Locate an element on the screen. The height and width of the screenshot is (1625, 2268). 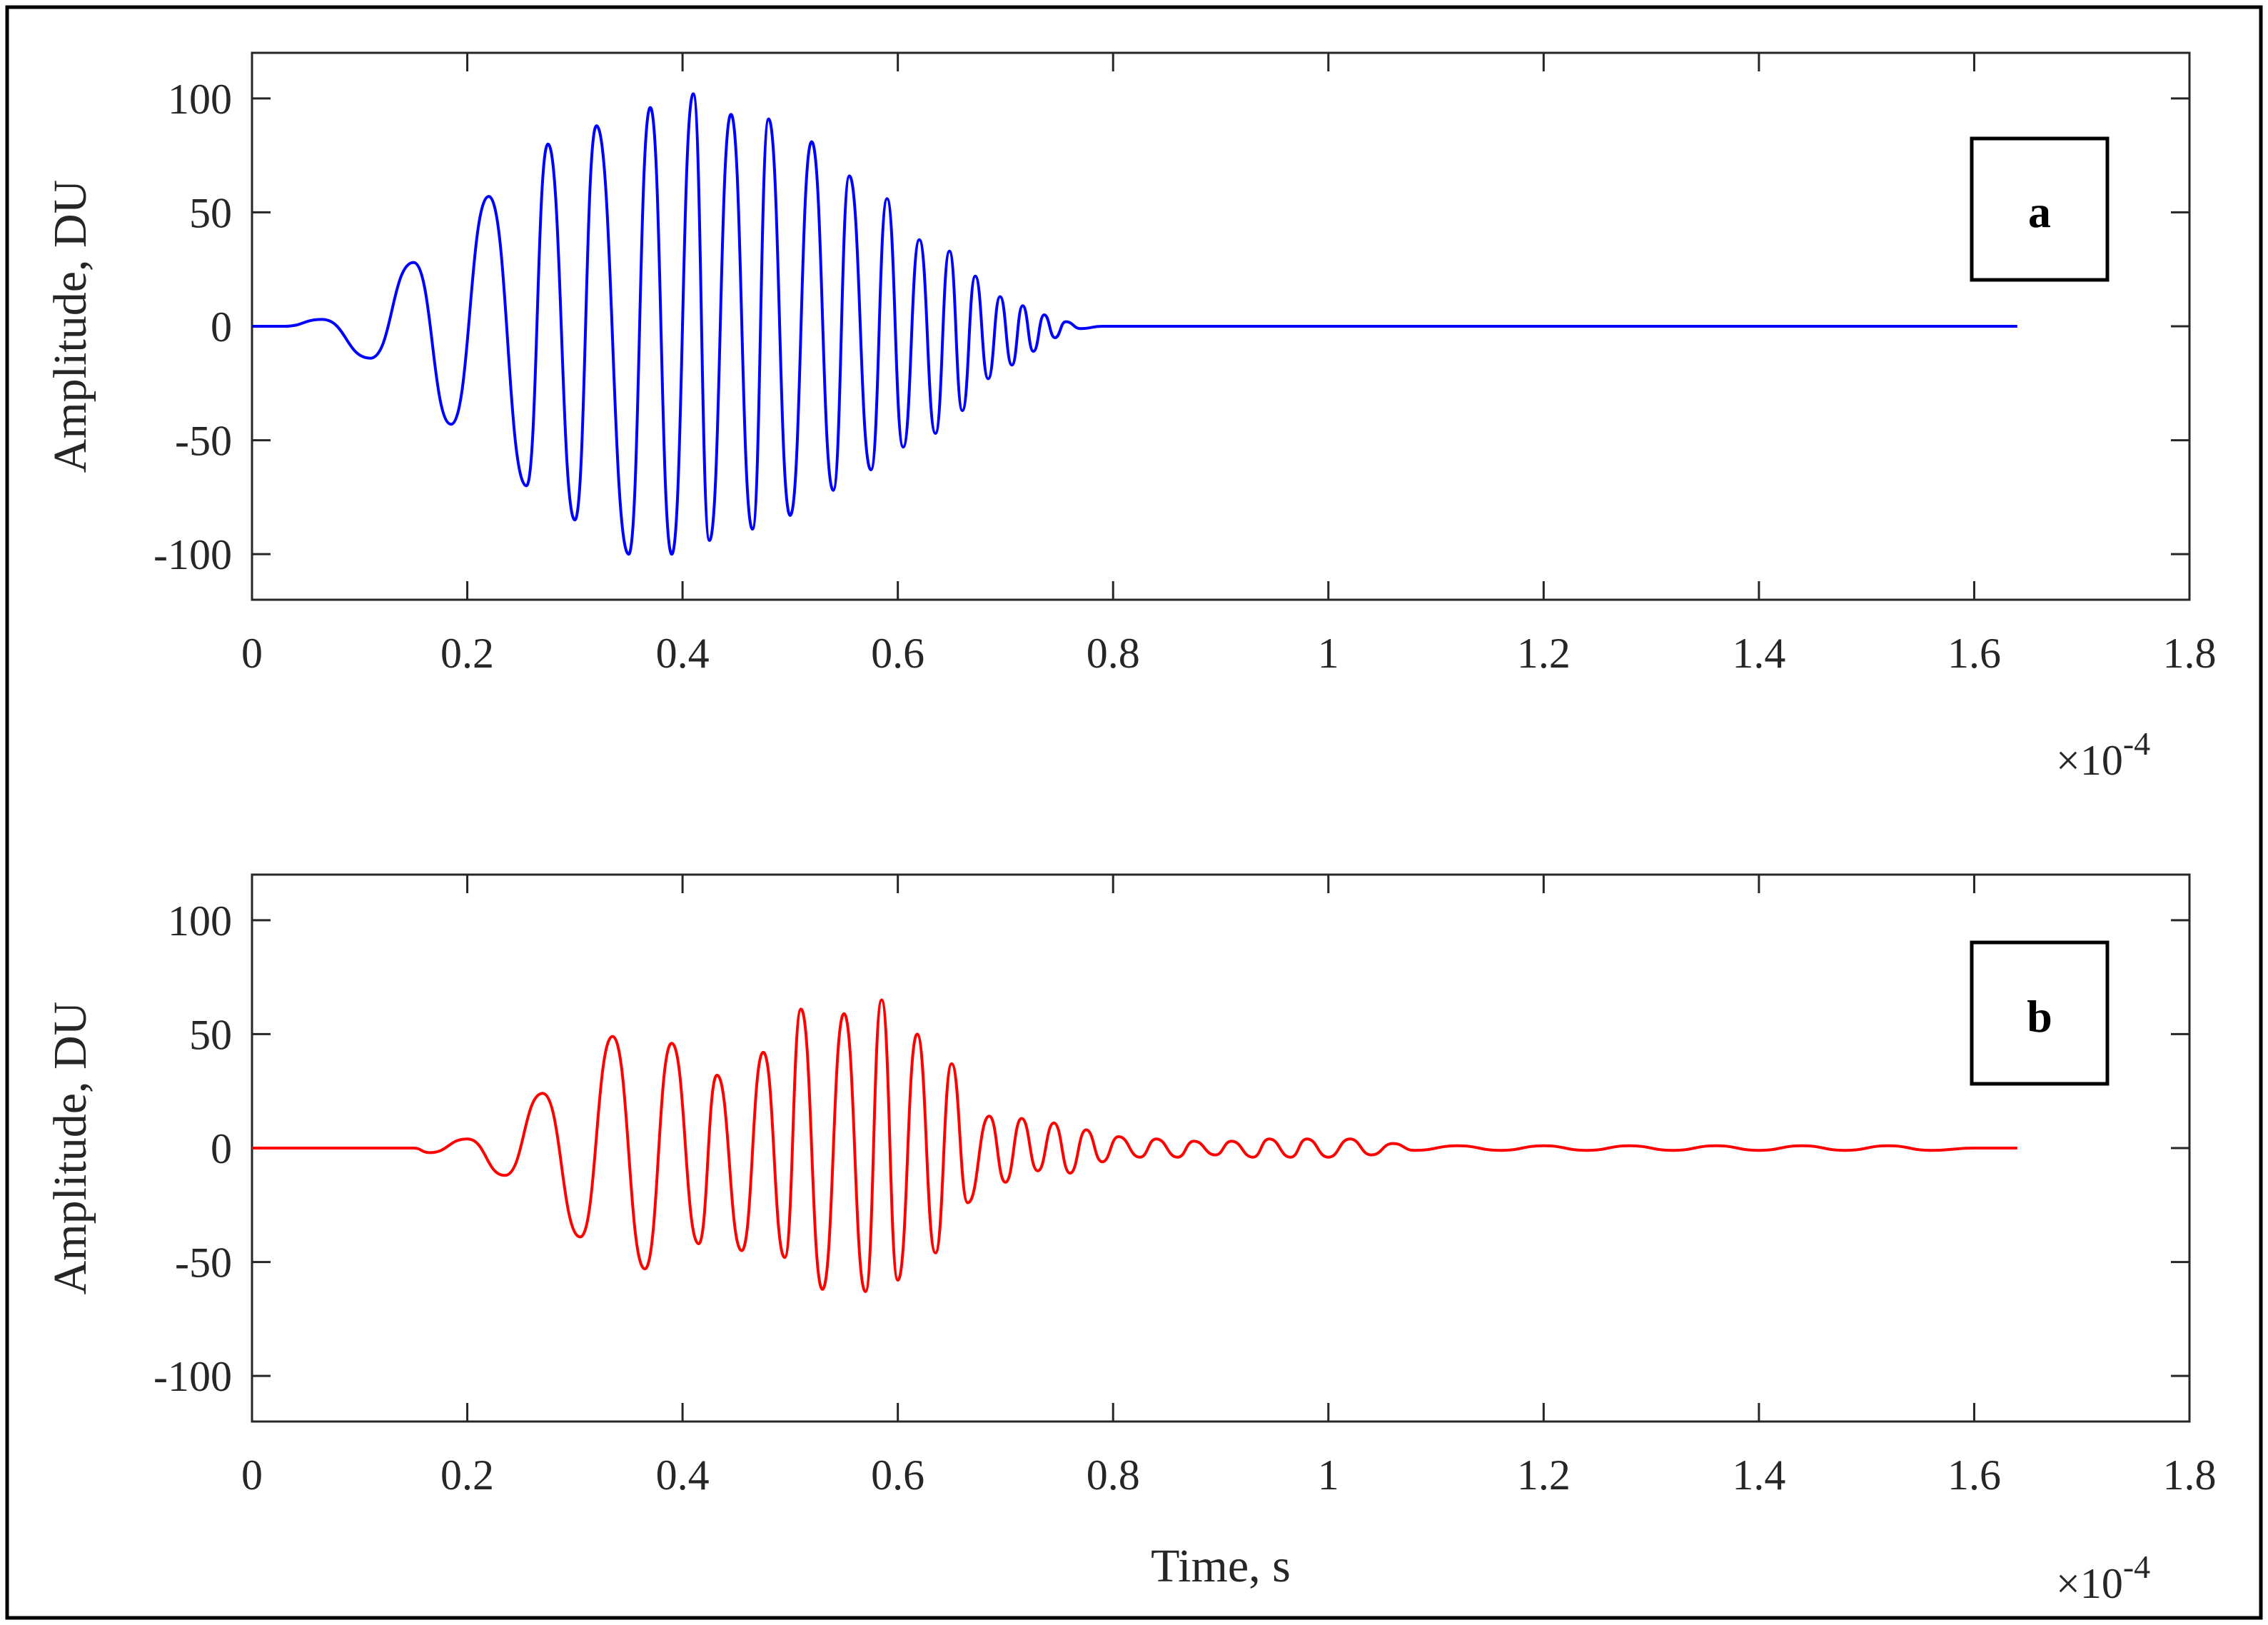
panel-b-x-tick-label: 0 is located at coordinates (252, 1475).